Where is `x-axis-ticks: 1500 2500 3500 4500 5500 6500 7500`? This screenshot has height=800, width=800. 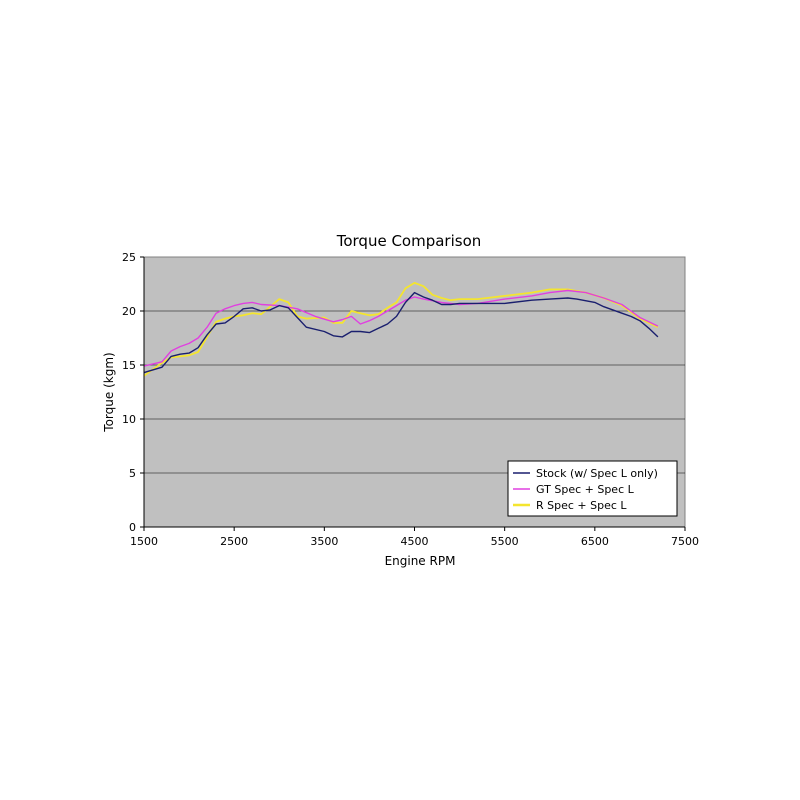
x-axis-ticks: 1500 2500 3500 4500 5500 6500 7500 is located at coordinates (414, 537).